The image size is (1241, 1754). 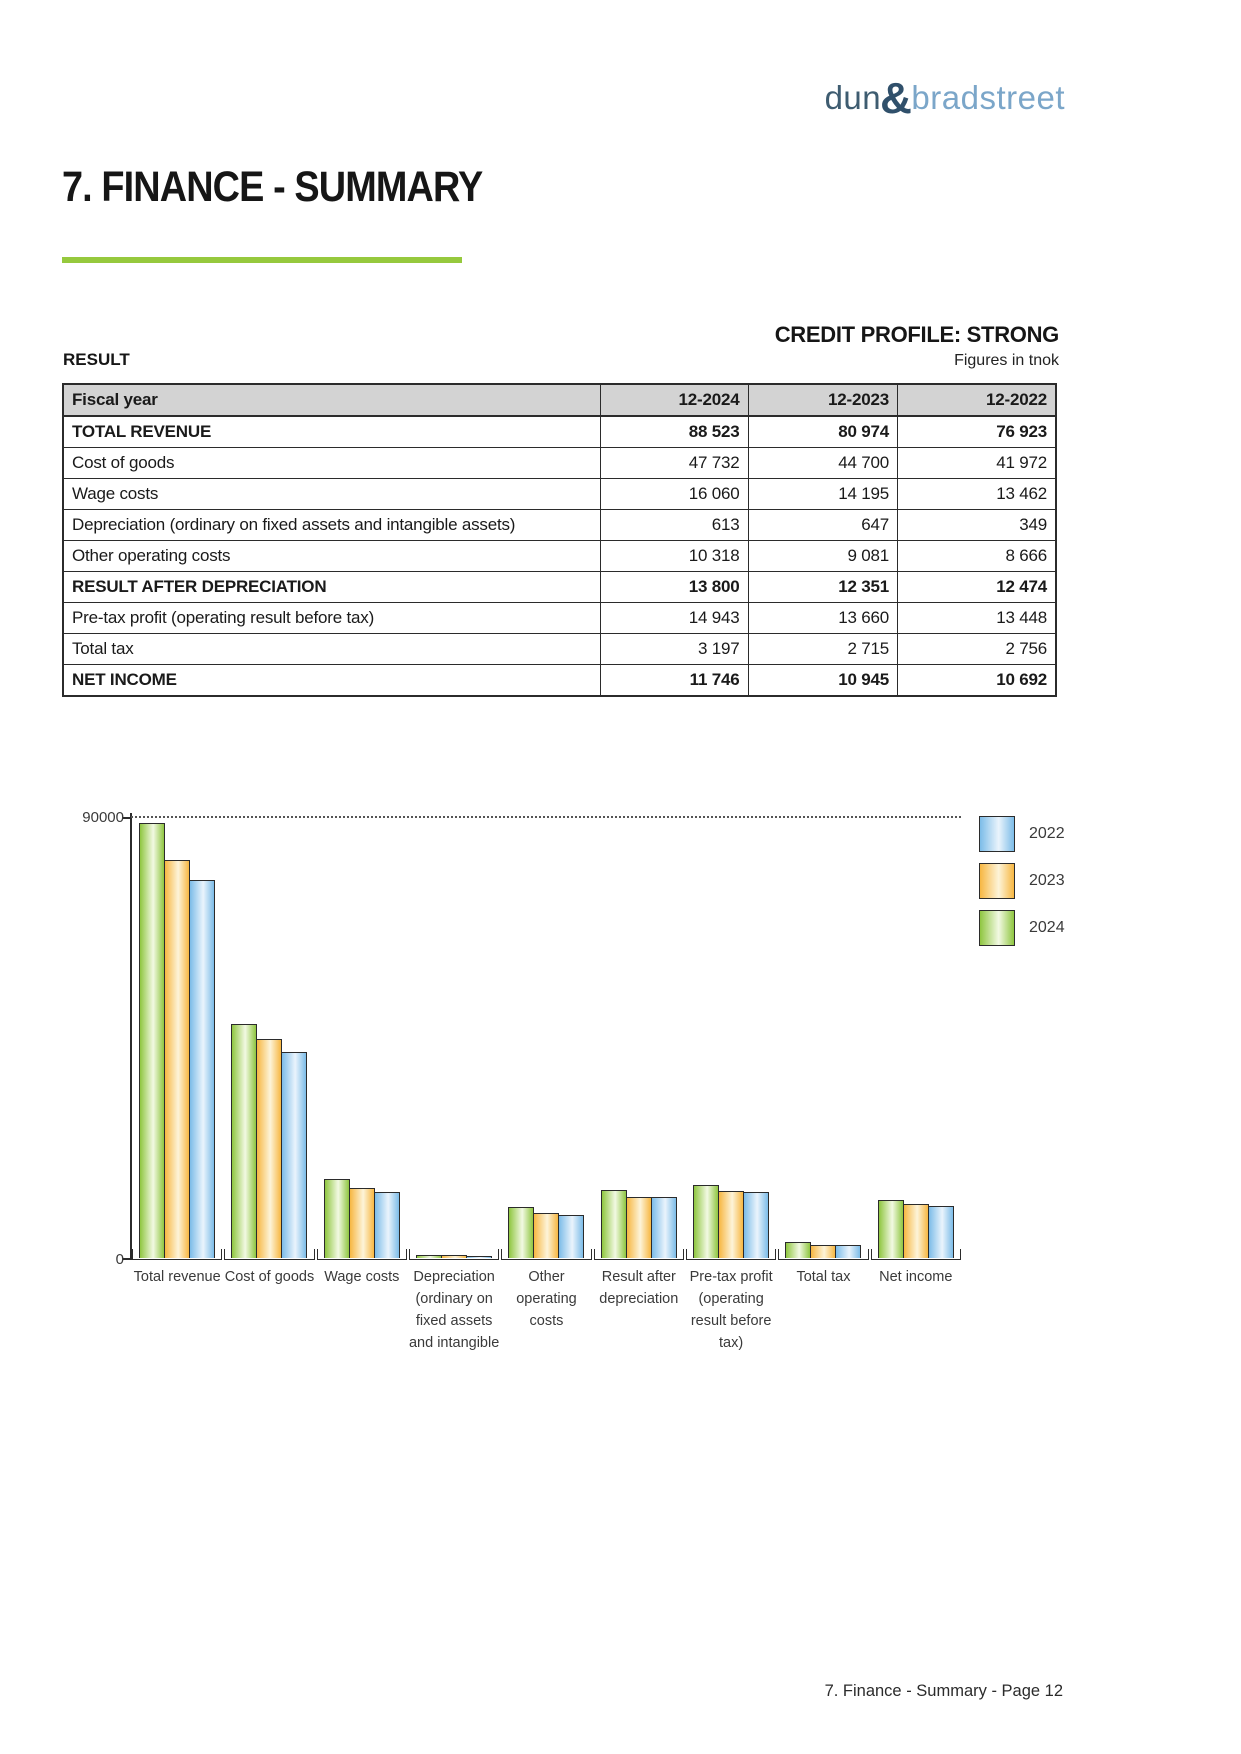 I want to click on y-axis-label-0: 0, so click(x=119, y=1259).